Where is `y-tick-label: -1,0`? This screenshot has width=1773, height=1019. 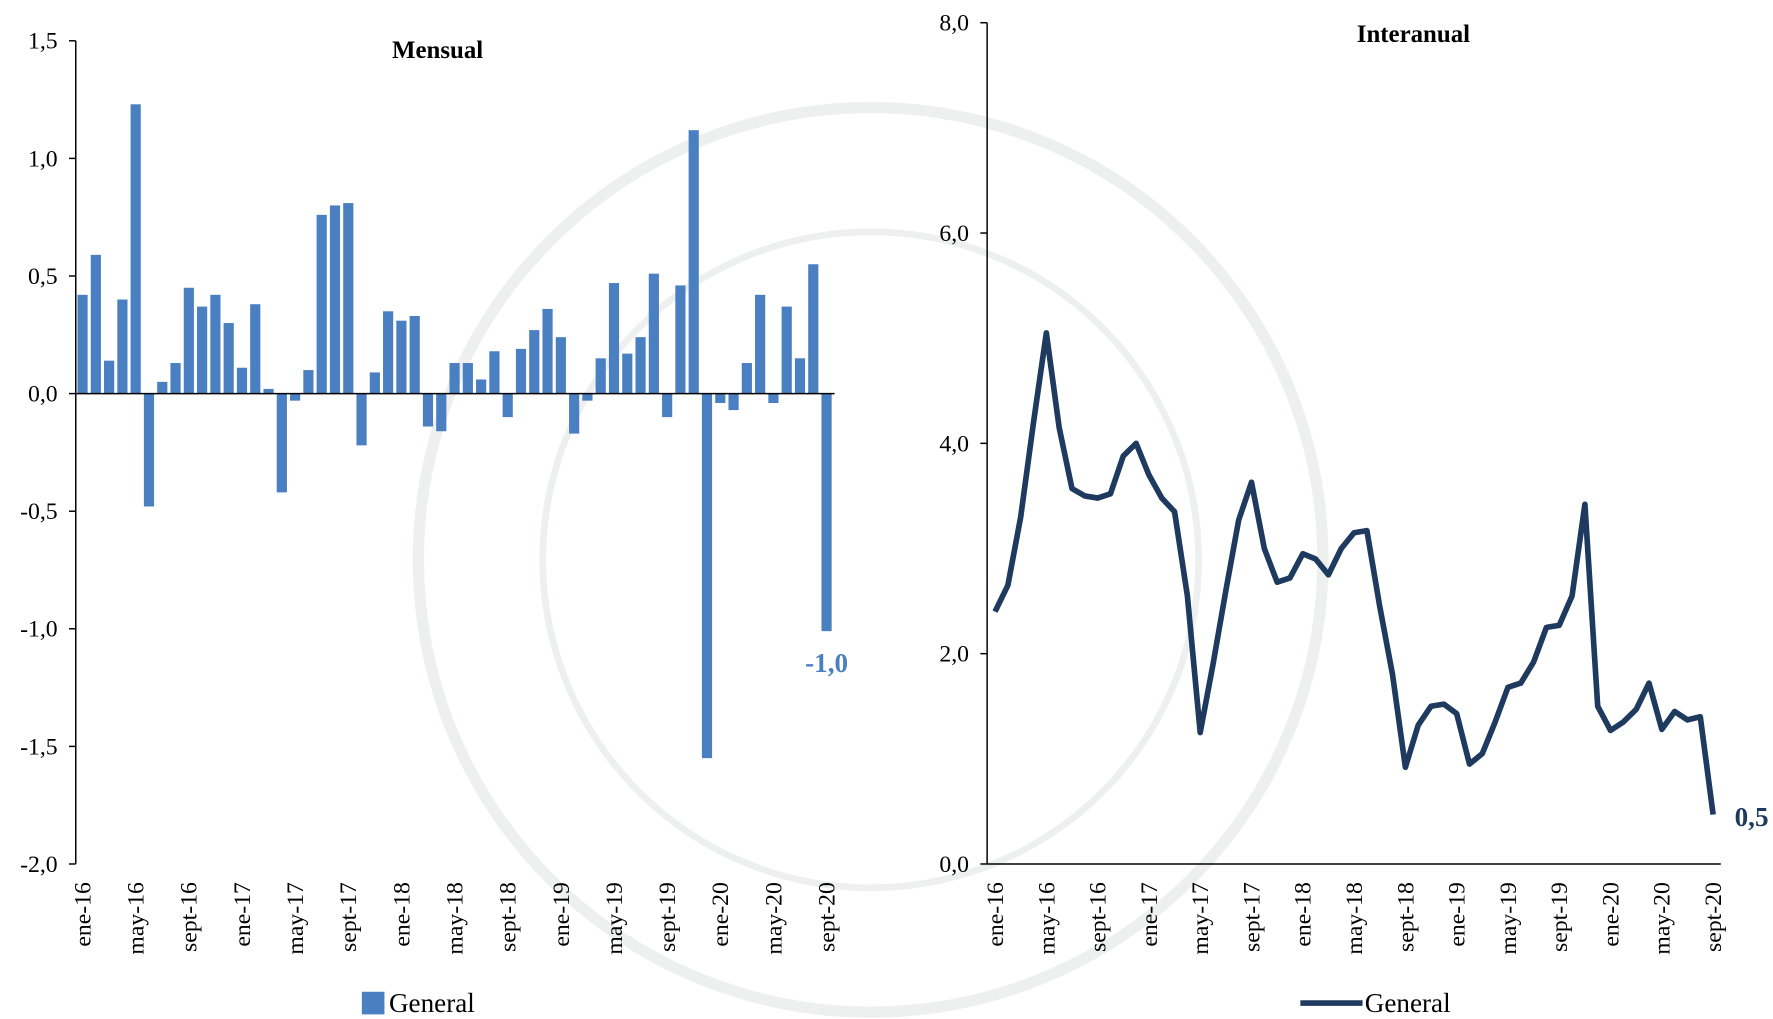 y-tick-label: -1,0 is located at coordinates (39, 630).